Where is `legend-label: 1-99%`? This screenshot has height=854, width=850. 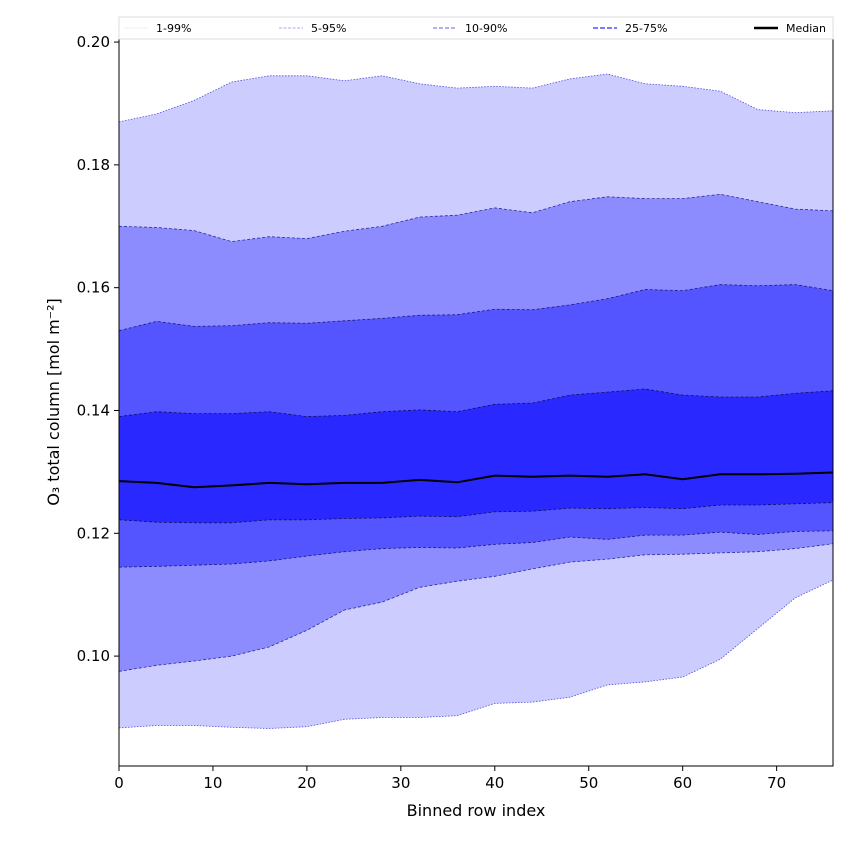 legend-label: 1-99% is located at coordinates (173, 28).